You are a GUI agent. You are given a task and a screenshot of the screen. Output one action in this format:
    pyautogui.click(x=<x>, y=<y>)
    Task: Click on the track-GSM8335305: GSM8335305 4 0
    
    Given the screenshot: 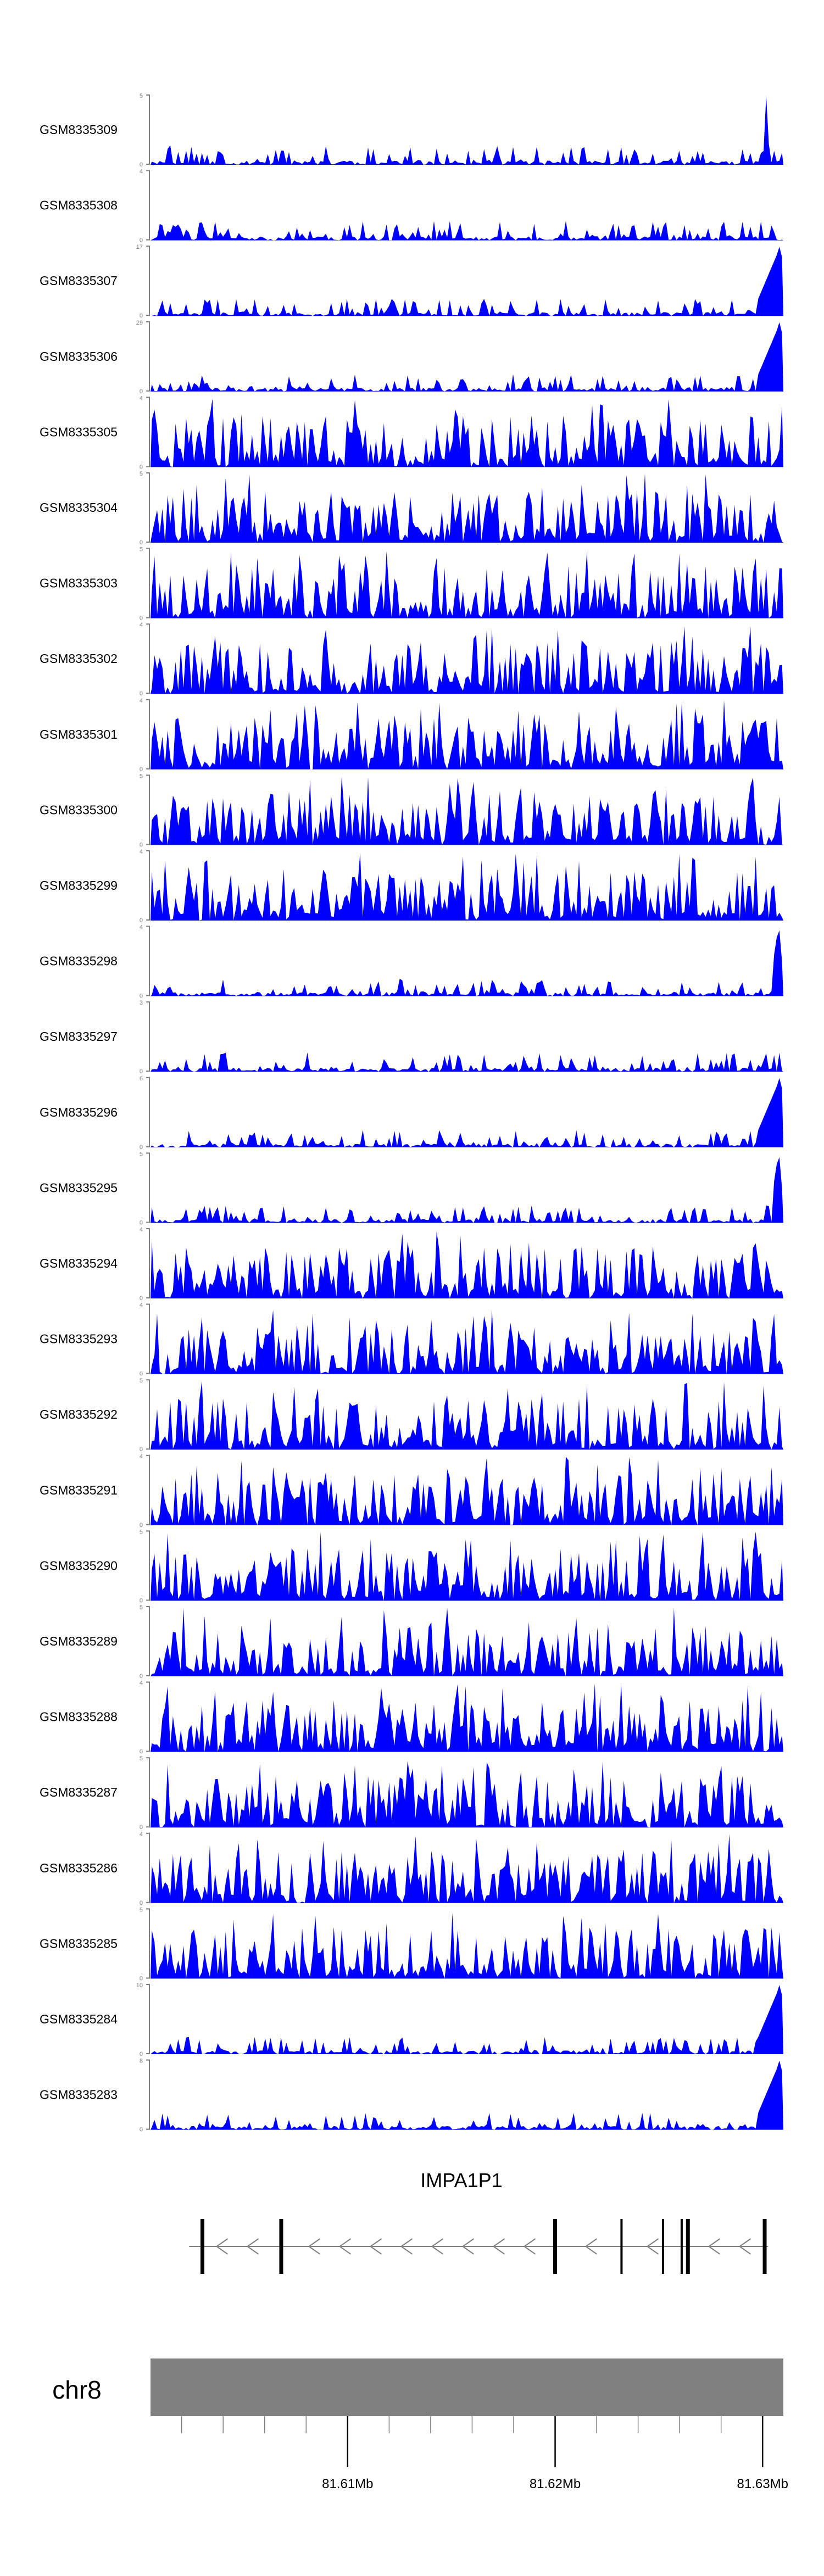 What is the action you would take?
    pyautogui.click(x=411, y=432)
    